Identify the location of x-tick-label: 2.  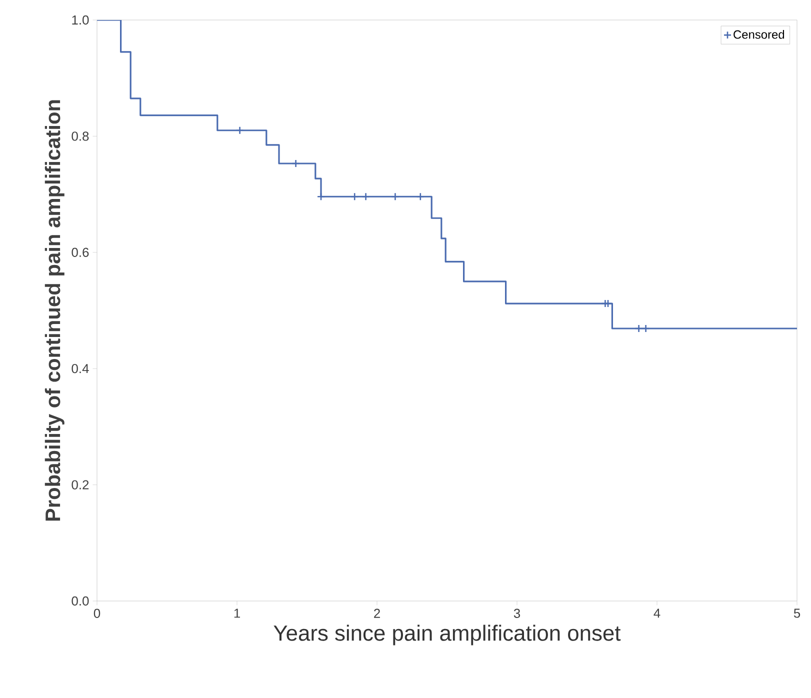
(377, 613).